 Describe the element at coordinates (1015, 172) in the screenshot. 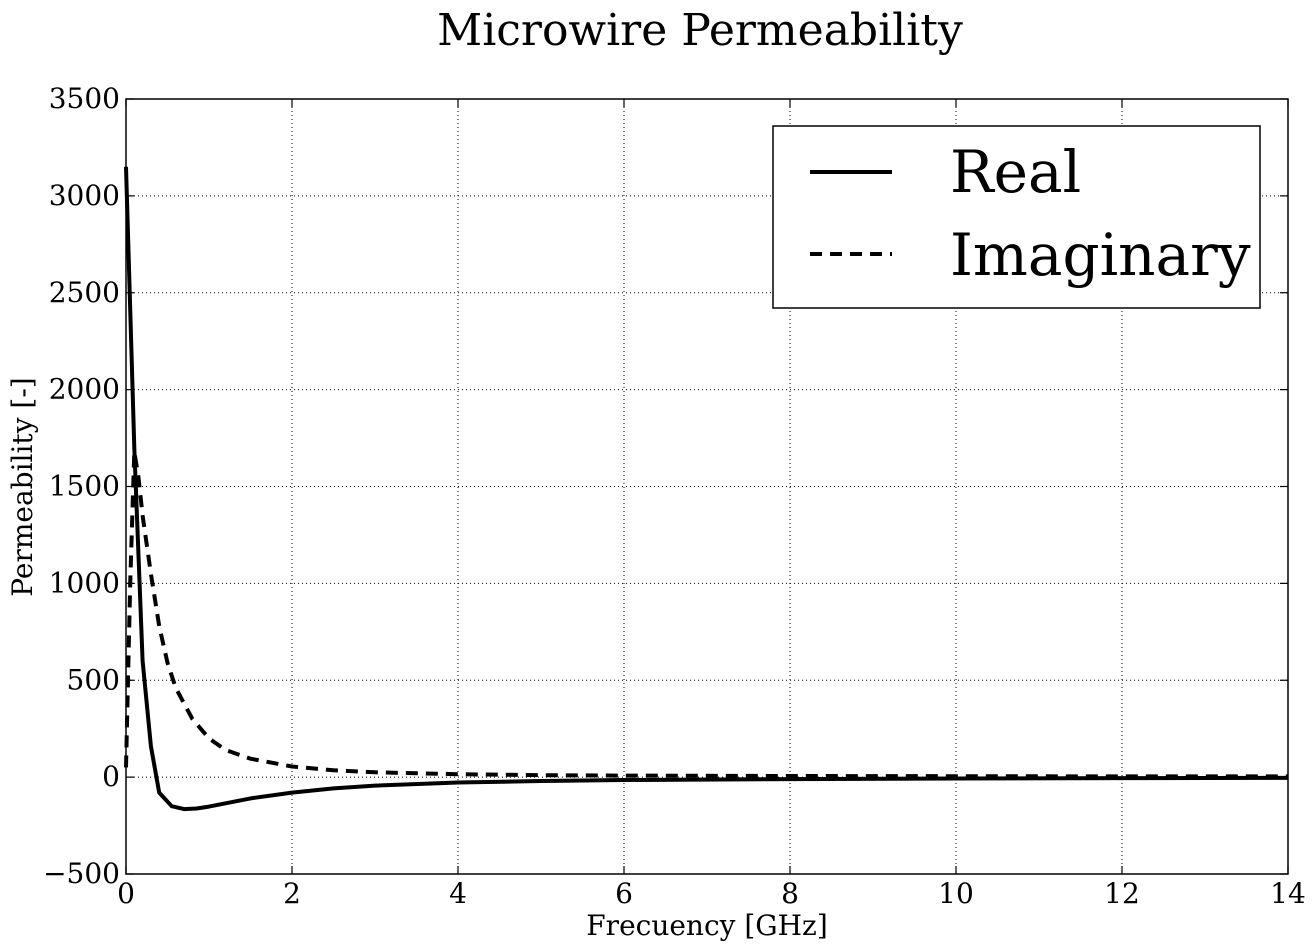

I see `legend-label-real: Real` at that location.